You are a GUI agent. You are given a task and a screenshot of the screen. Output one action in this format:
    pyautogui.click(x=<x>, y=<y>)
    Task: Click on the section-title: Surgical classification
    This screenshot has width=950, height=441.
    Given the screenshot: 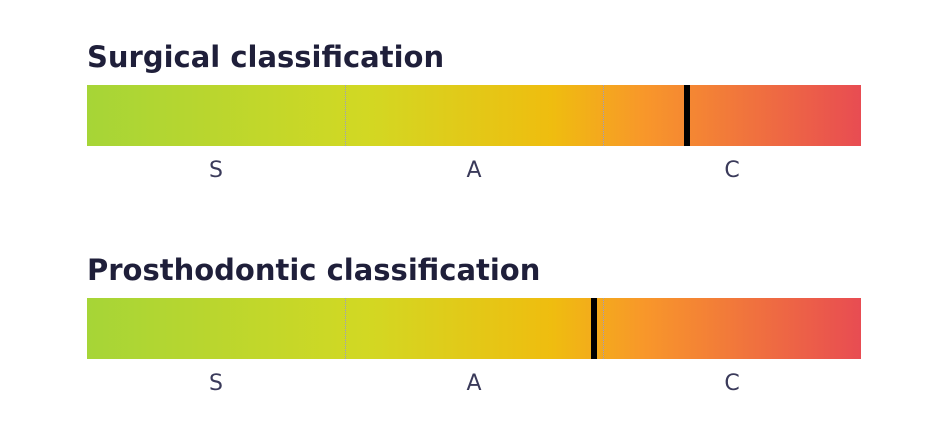 What is the action you would take?
    pyautogui.click(x=266, y=57)
    